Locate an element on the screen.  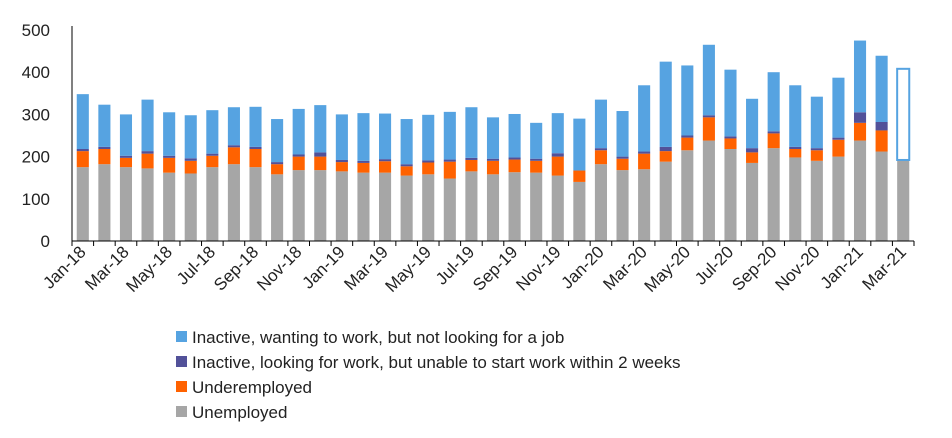
x-tick-label: Sep-20 is located at coordinates (754, 268).